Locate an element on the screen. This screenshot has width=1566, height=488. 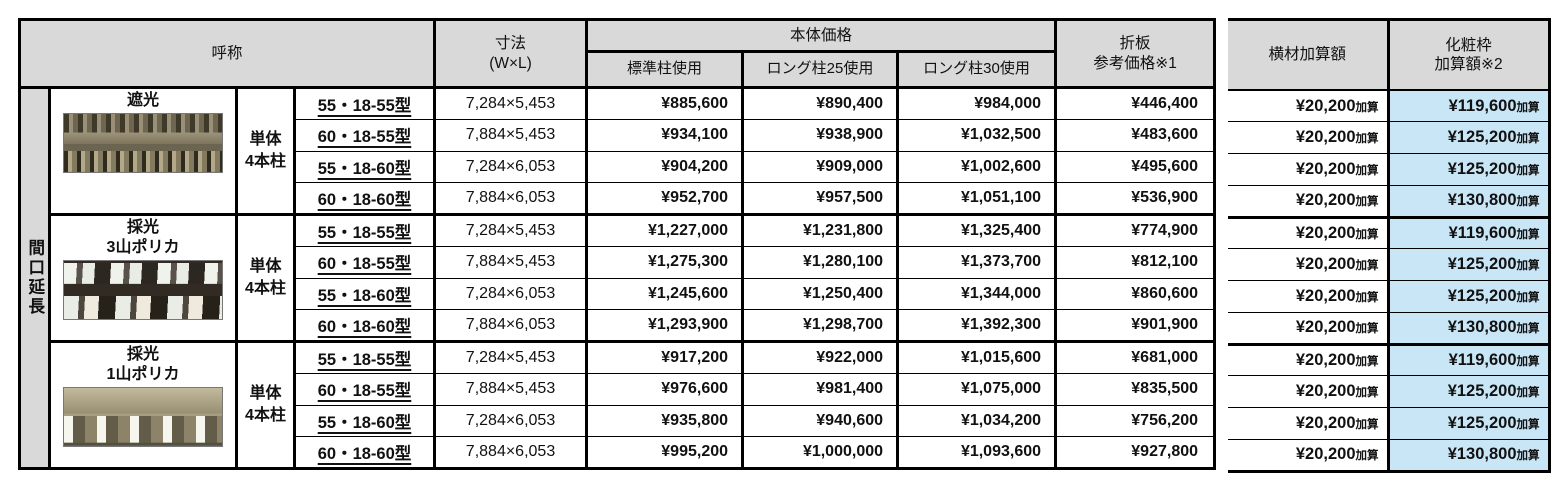
long30-price-cell: ¥1,015,600 is located at coordinates (977, 357).